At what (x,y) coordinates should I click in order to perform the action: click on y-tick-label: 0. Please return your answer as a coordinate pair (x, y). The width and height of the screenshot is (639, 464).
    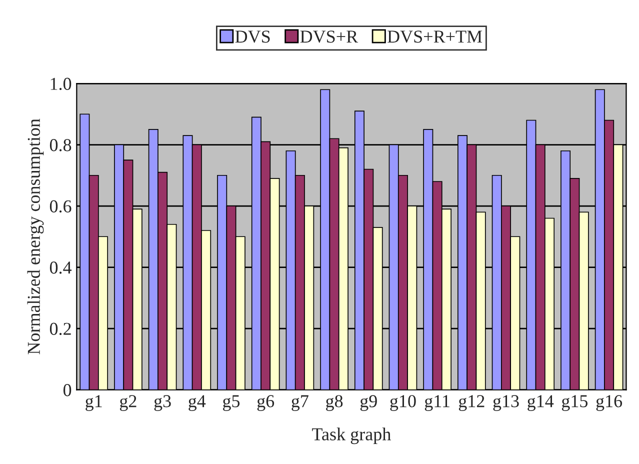
    Looking at the image, I should click on (67, 390).